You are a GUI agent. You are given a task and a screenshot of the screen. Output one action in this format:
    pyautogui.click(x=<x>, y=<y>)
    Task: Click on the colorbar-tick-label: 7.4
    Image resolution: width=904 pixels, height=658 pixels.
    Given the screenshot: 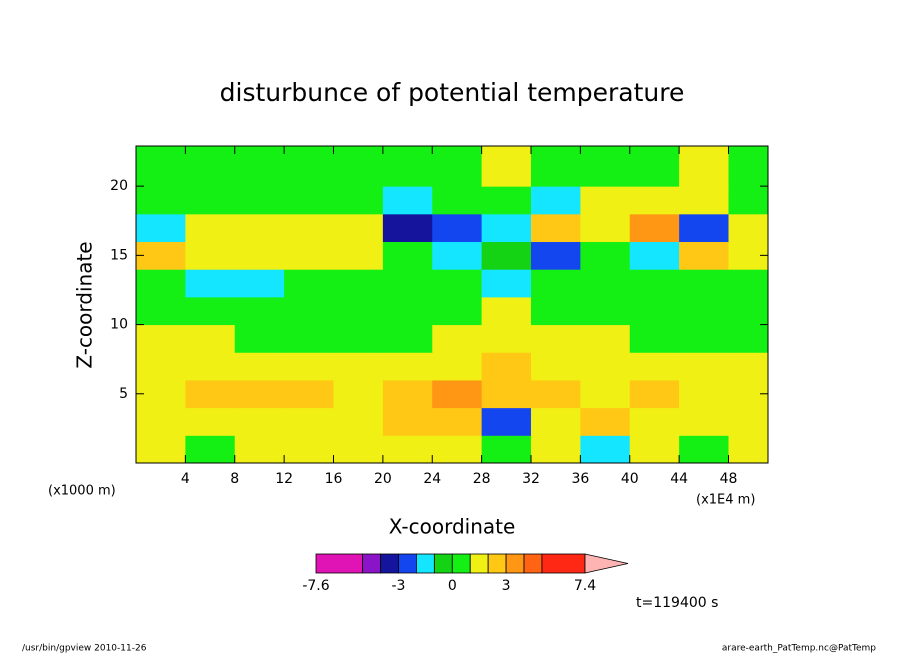 What is the action you would take?
    pyautogui.click(x=585, y=586)
    